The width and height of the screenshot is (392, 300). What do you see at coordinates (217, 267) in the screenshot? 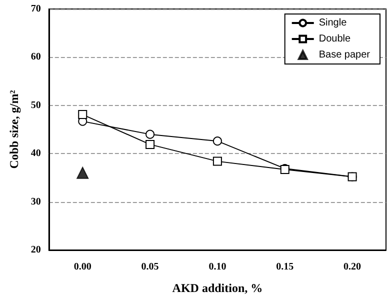
I see `x-tick-label: 0.10` at bounding box center [217, 267].